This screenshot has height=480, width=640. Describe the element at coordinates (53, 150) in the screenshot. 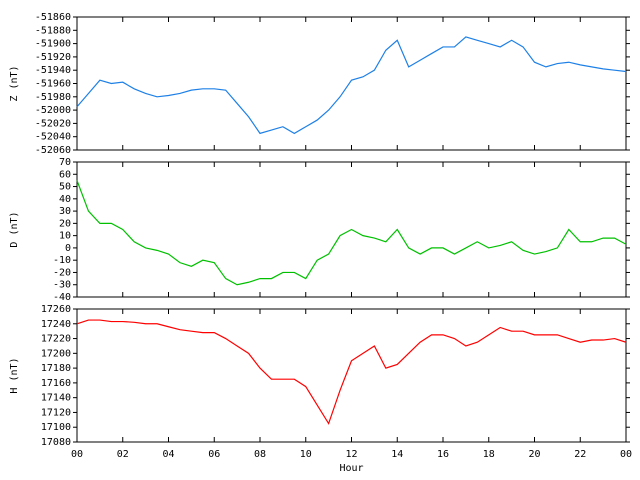

I see `y-tick-label: -52060` at that location.